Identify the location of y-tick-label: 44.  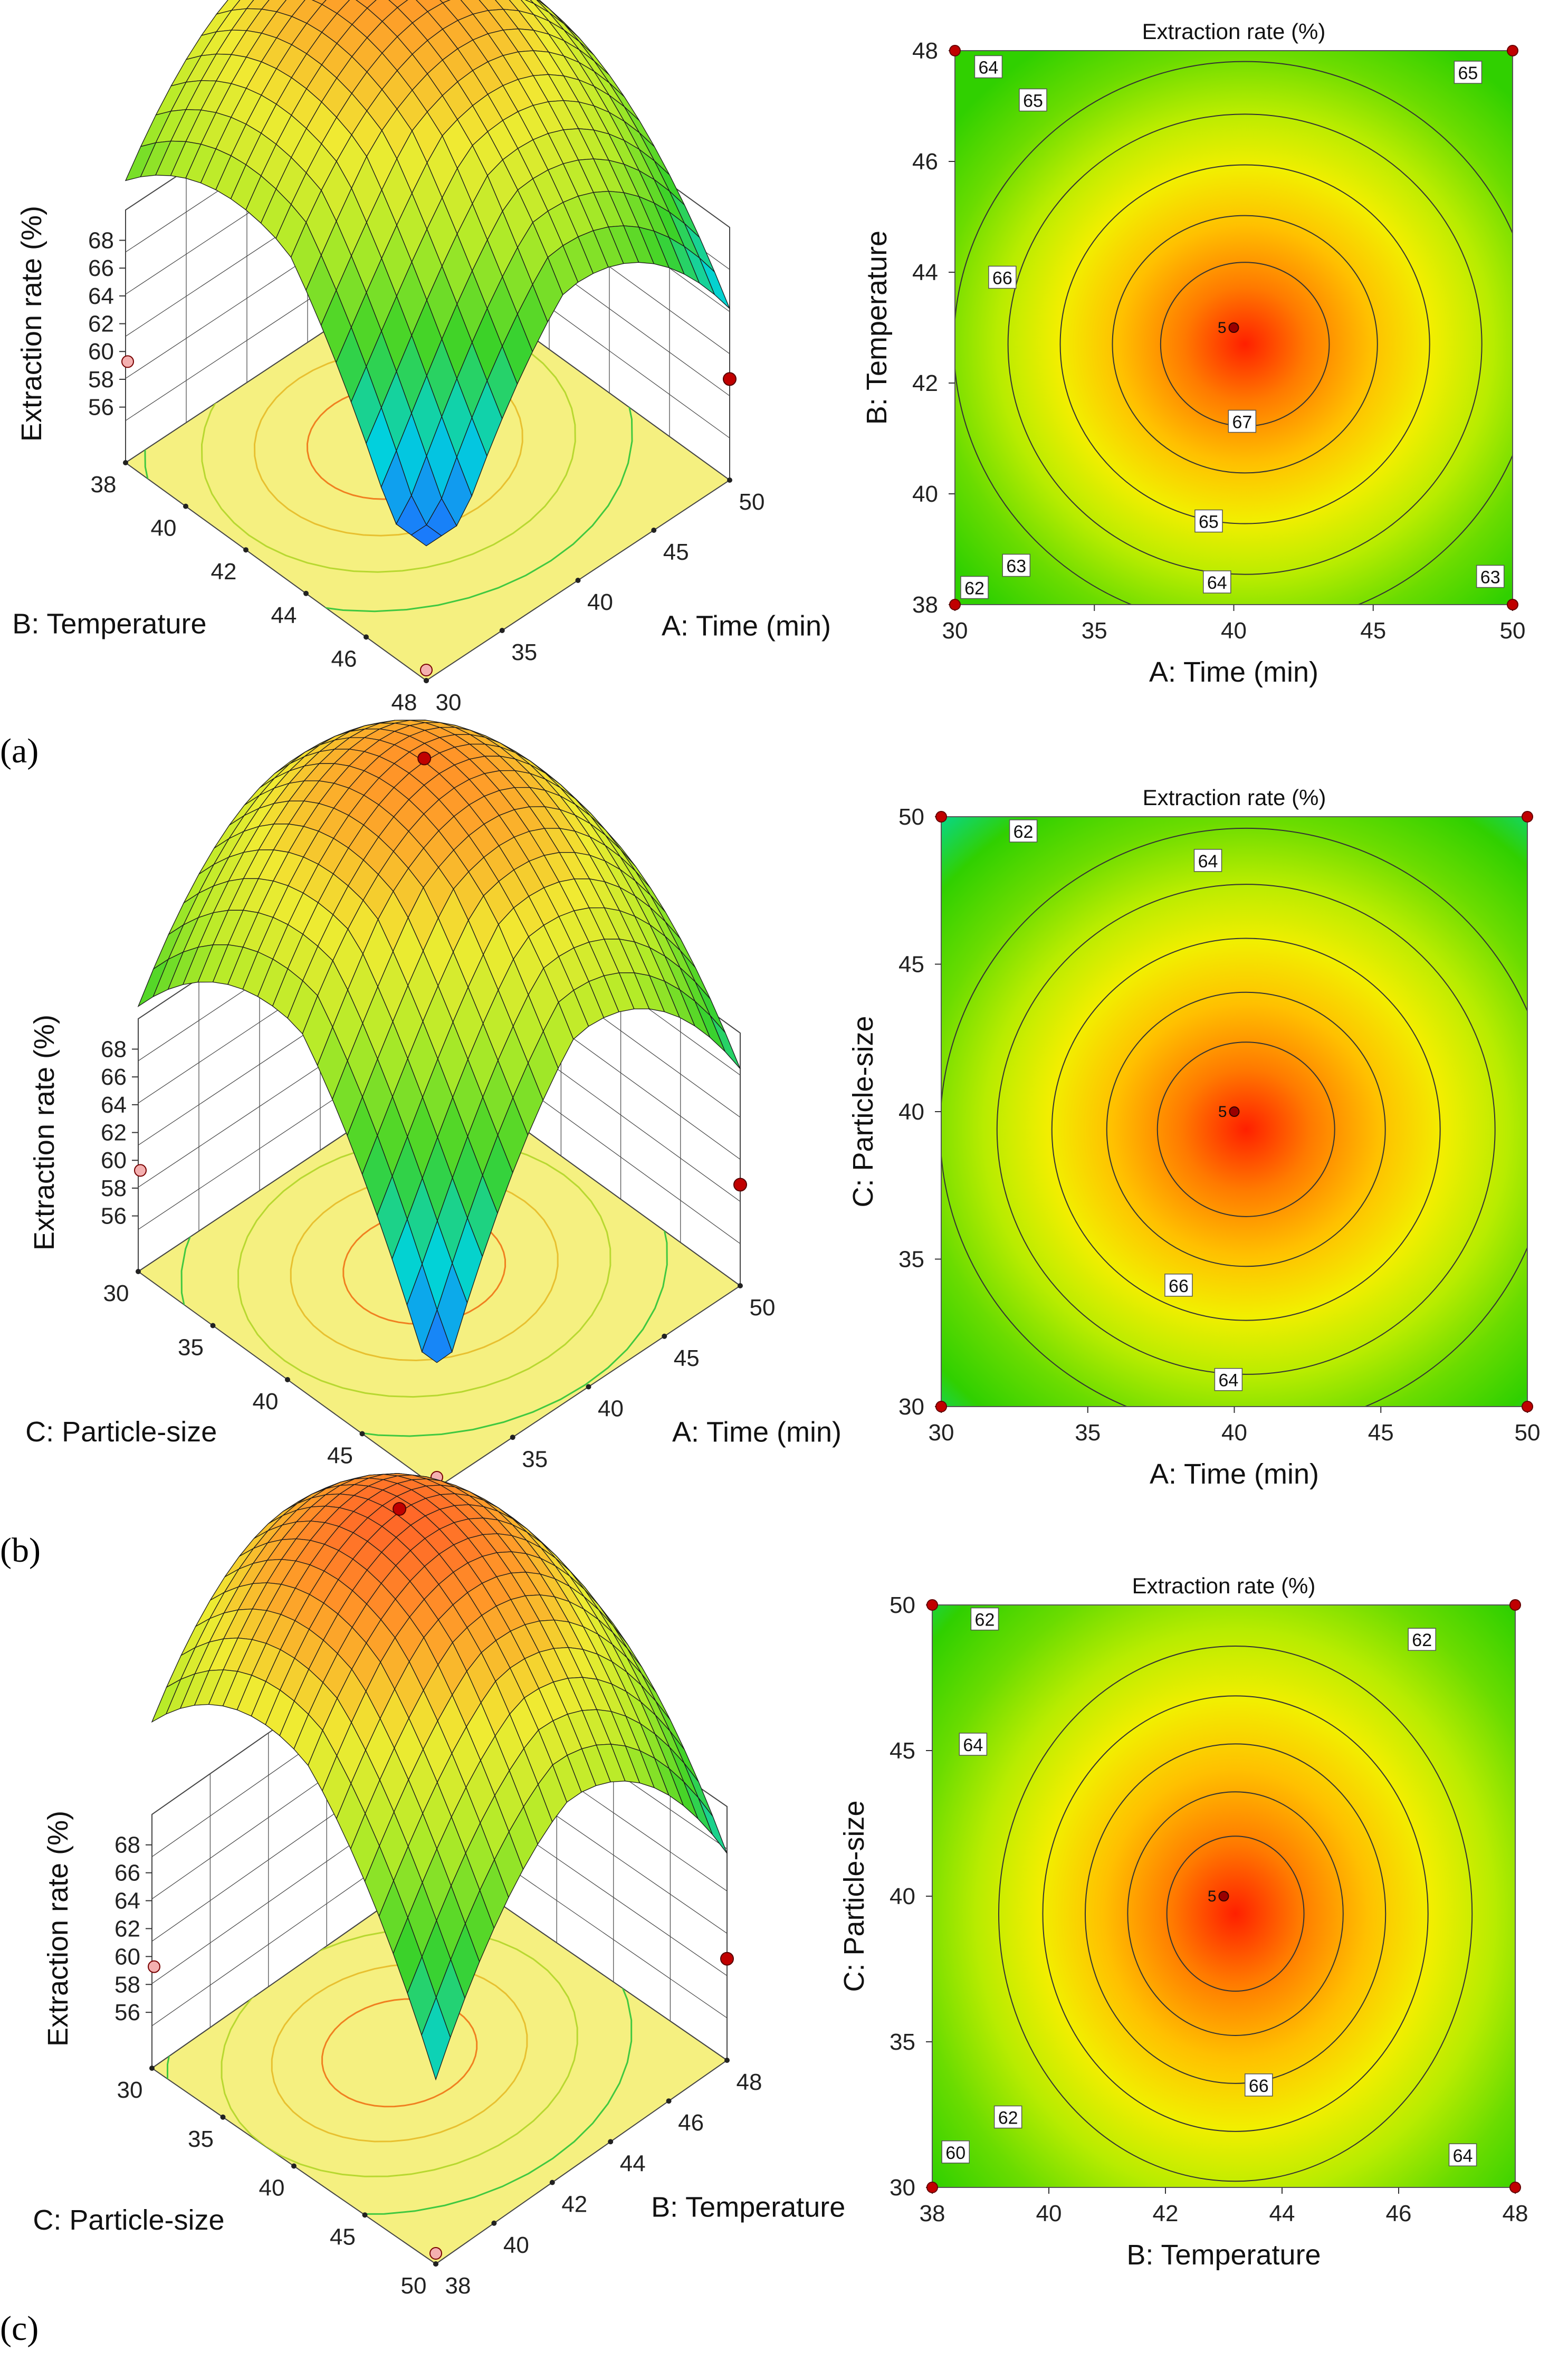
(284, 615).